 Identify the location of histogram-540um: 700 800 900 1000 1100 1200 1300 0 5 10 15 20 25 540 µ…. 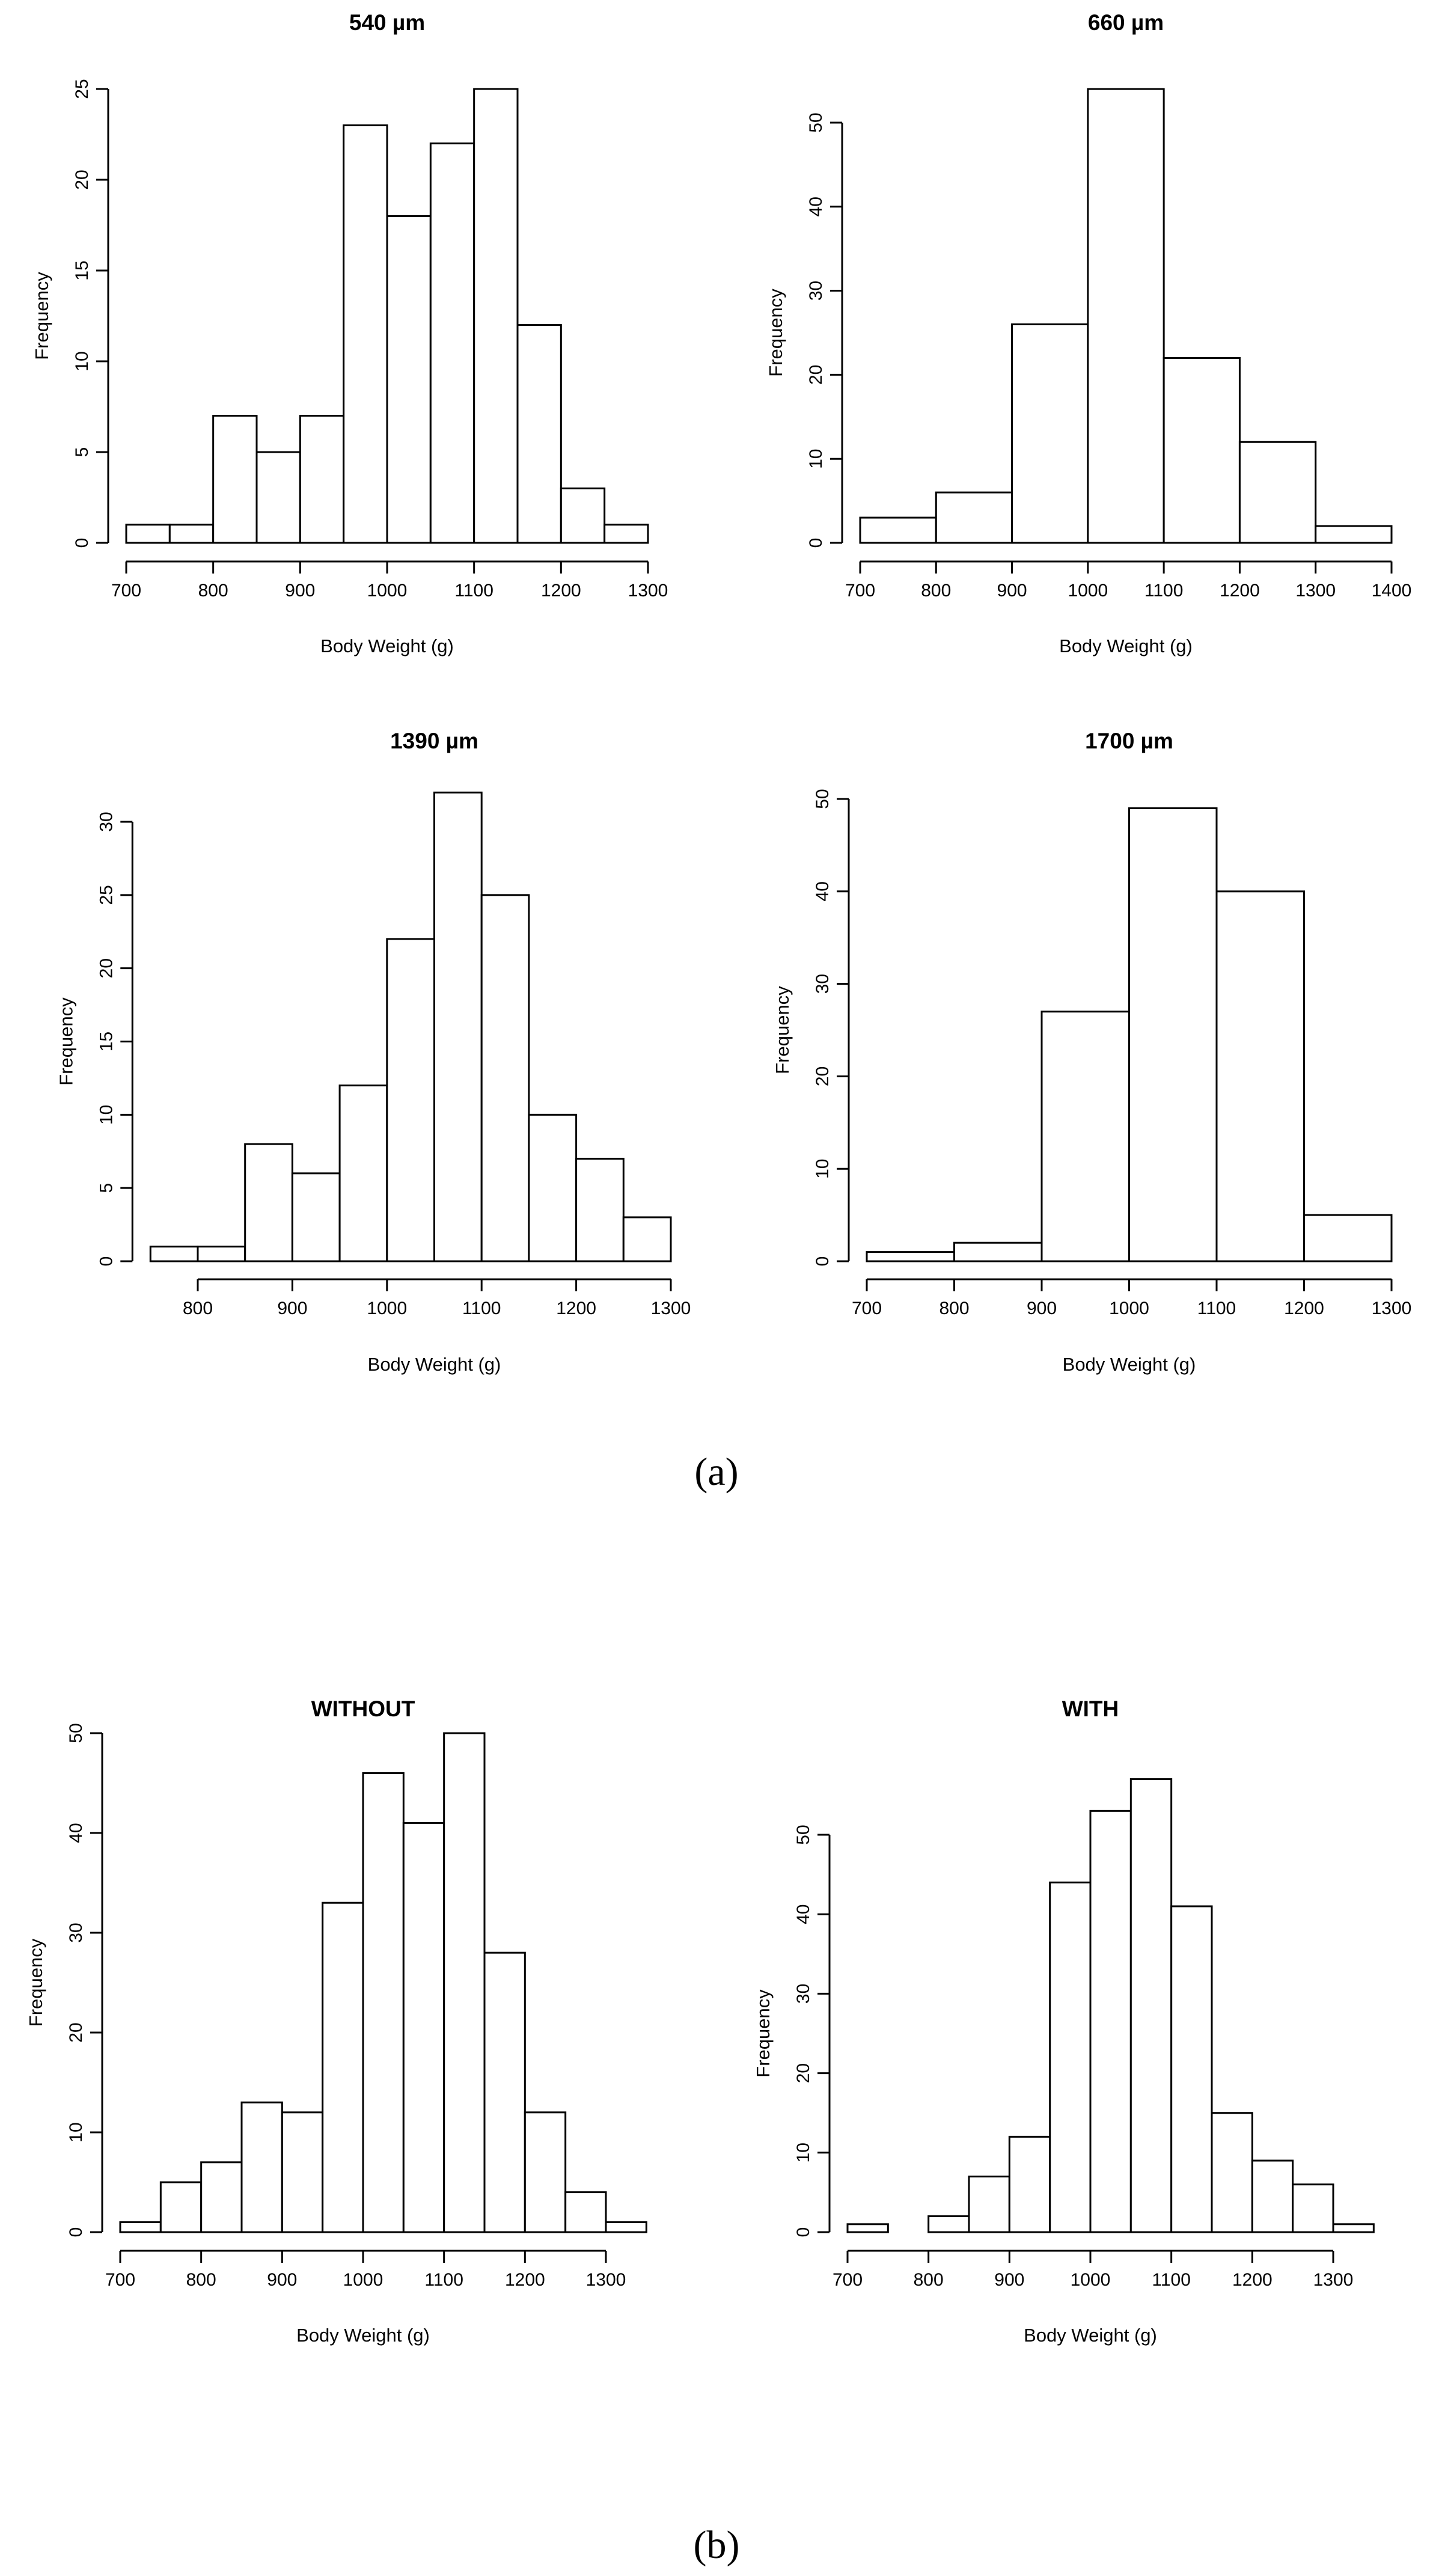
(350, 333).